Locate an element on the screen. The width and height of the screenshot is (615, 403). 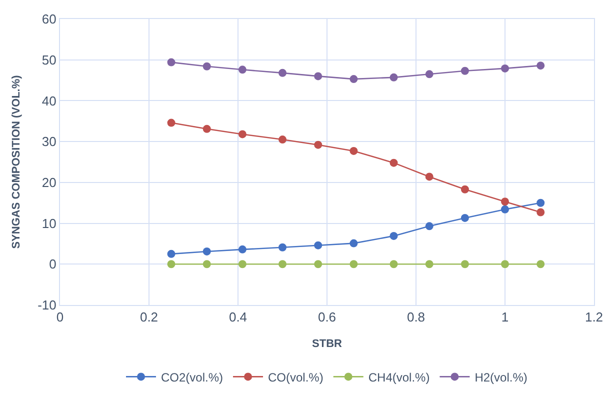
y-tick-label: 30 is located at coordinates (49, 142).